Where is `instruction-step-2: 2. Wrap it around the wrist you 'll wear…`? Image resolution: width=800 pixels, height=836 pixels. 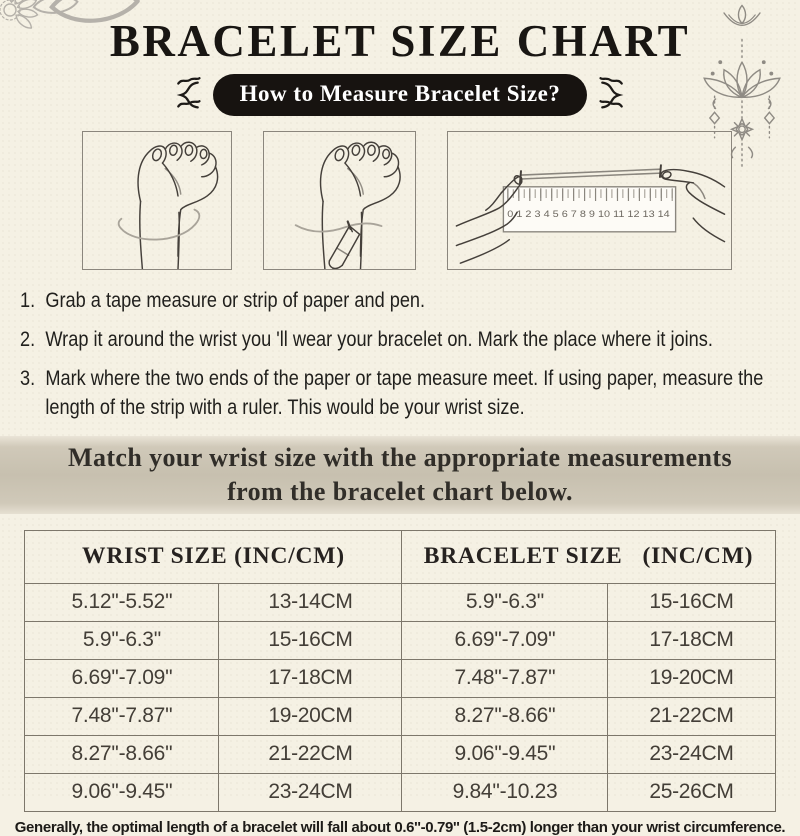
instruction-step-2: 2. Wrap it around the wrist you 'll wear… is located at coordinates (405, 340).